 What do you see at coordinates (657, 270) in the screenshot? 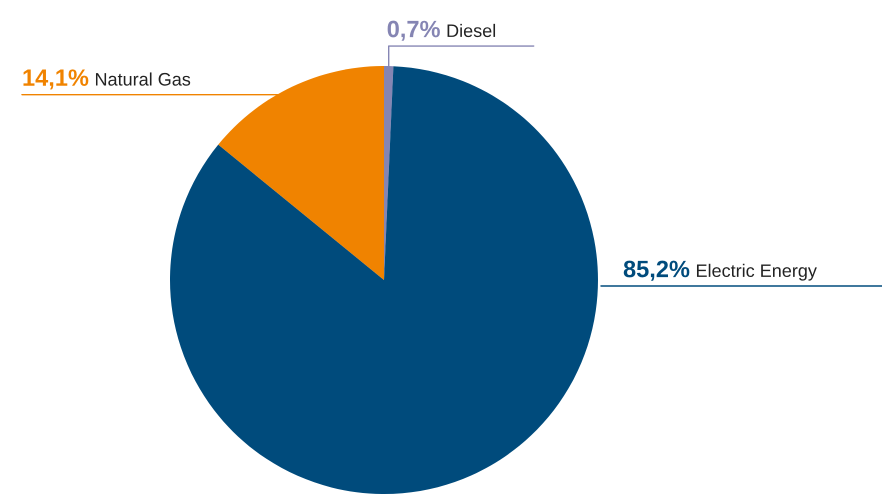
I see `data-label: 85,2%` at bounding box center [657, 270].